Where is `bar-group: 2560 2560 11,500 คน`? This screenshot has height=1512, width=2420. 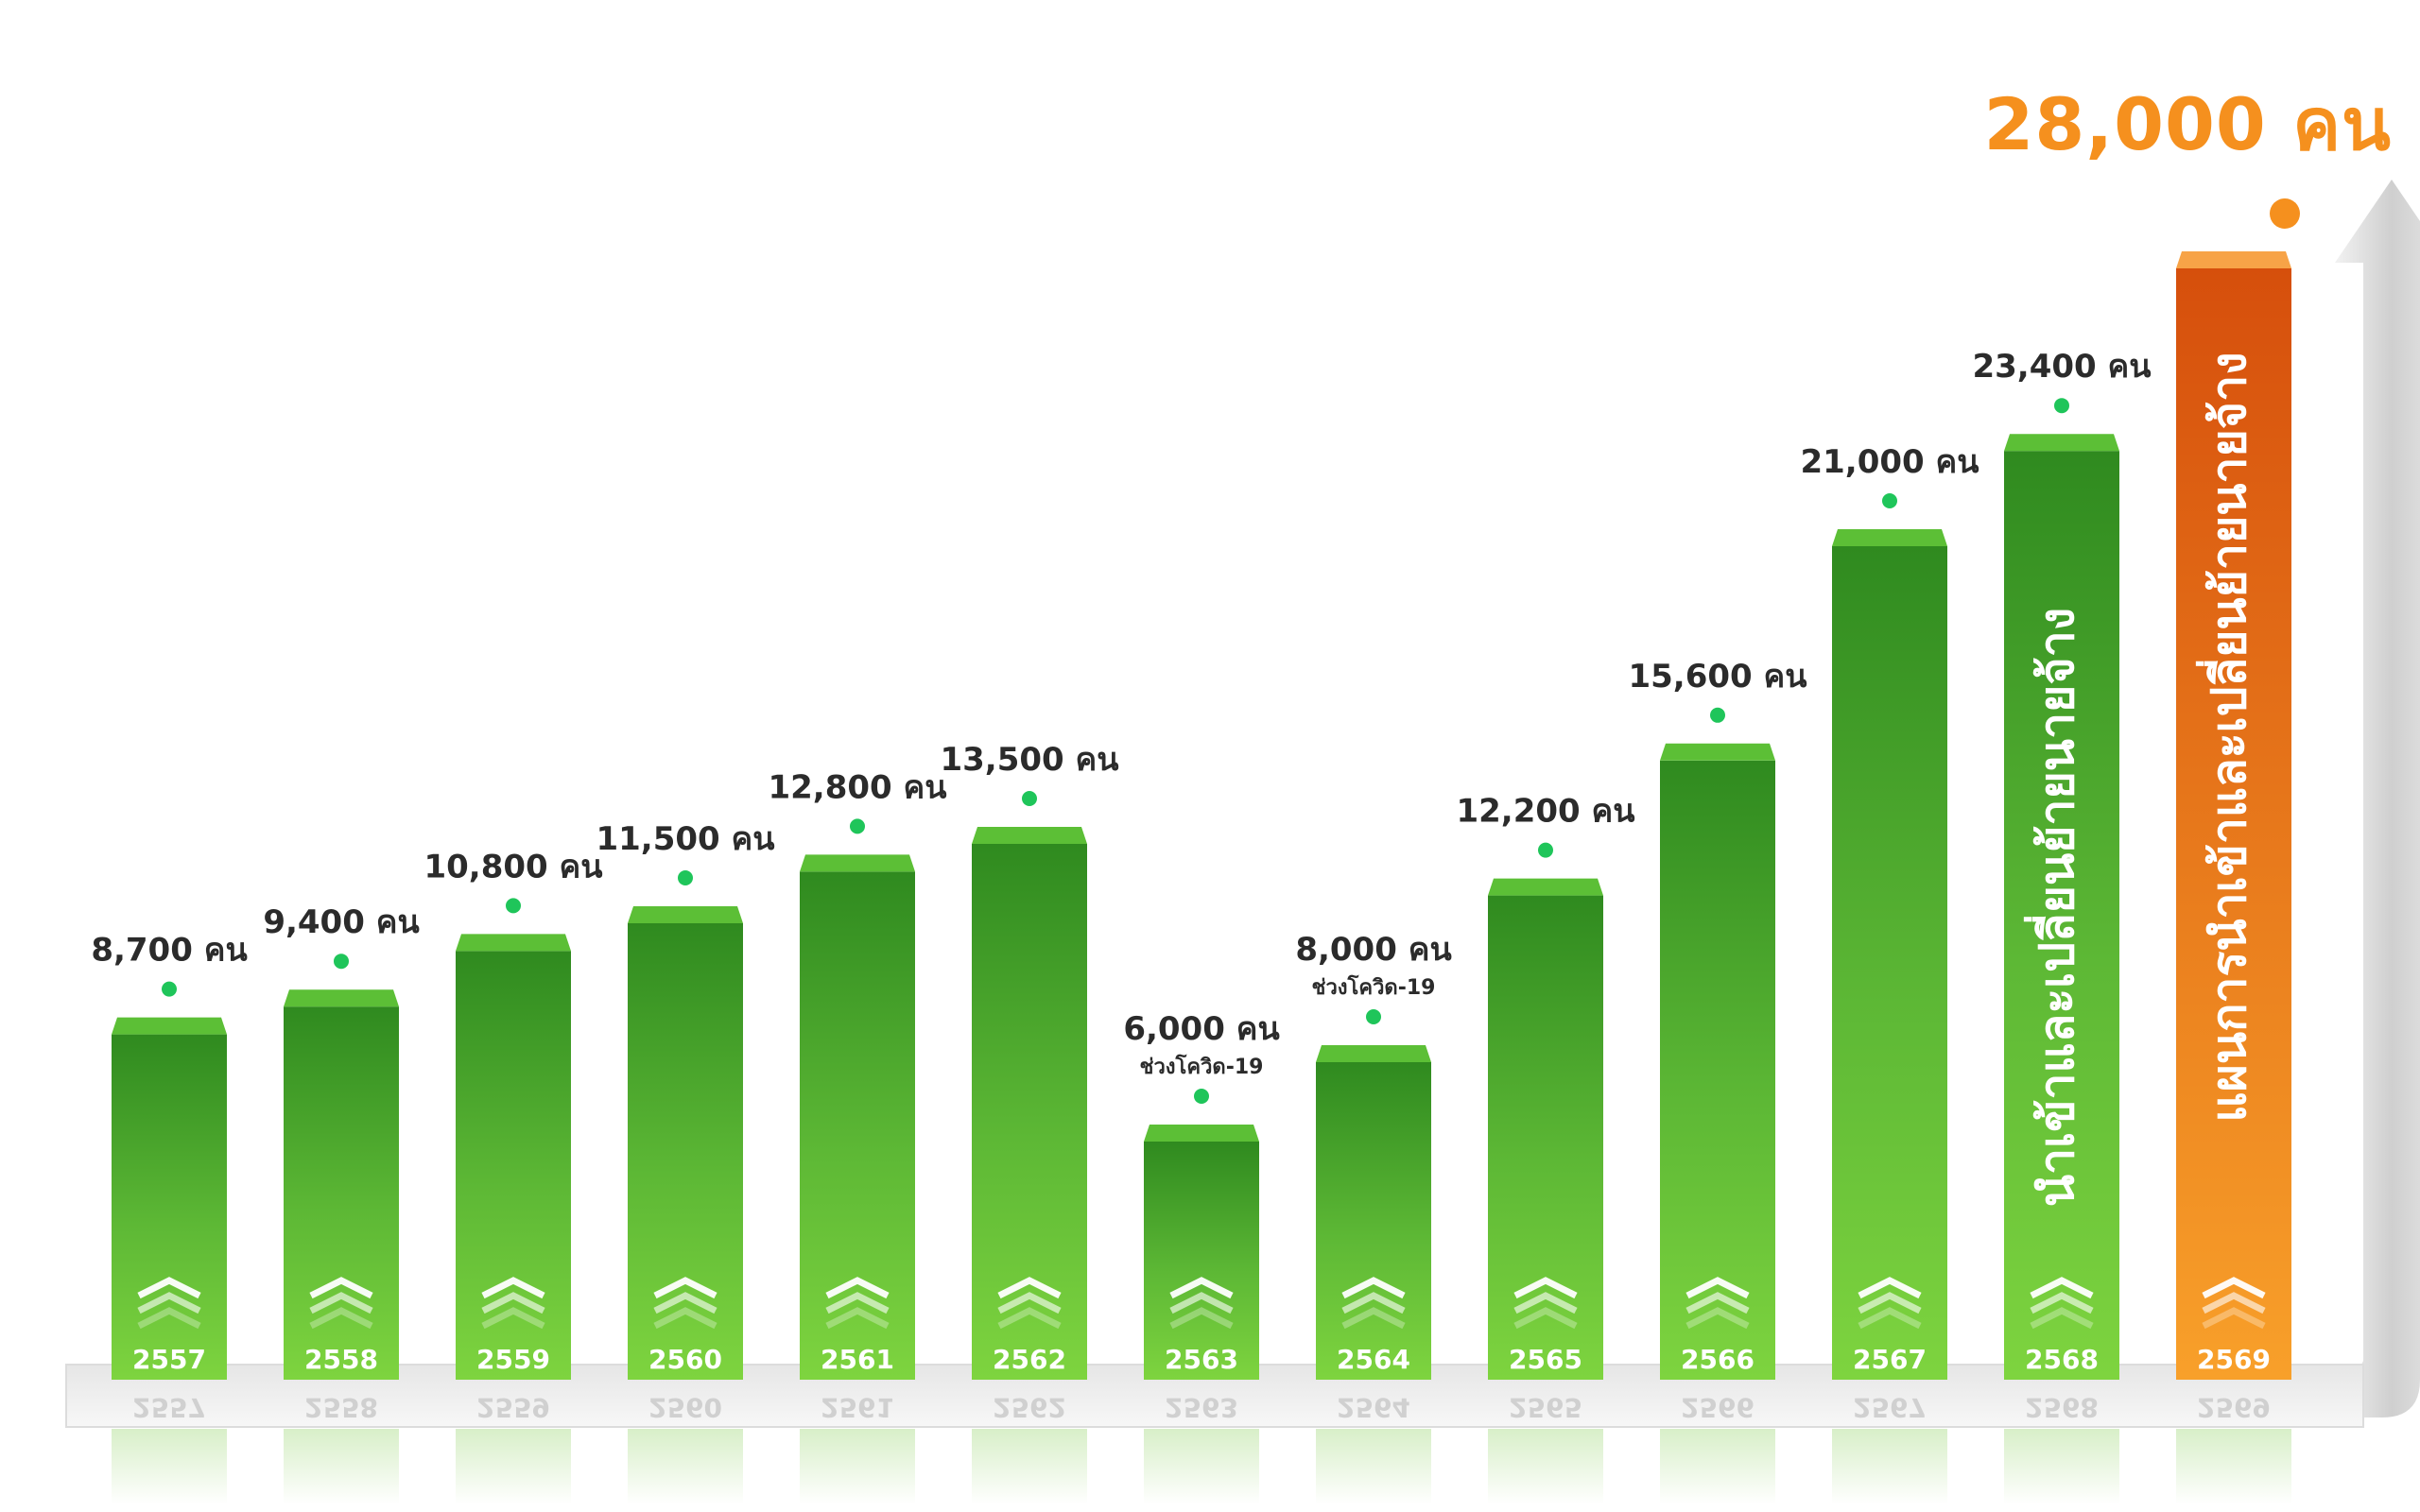 bar-group: 2560 2560 11,500 คน is located at coordinates (685, 1162).